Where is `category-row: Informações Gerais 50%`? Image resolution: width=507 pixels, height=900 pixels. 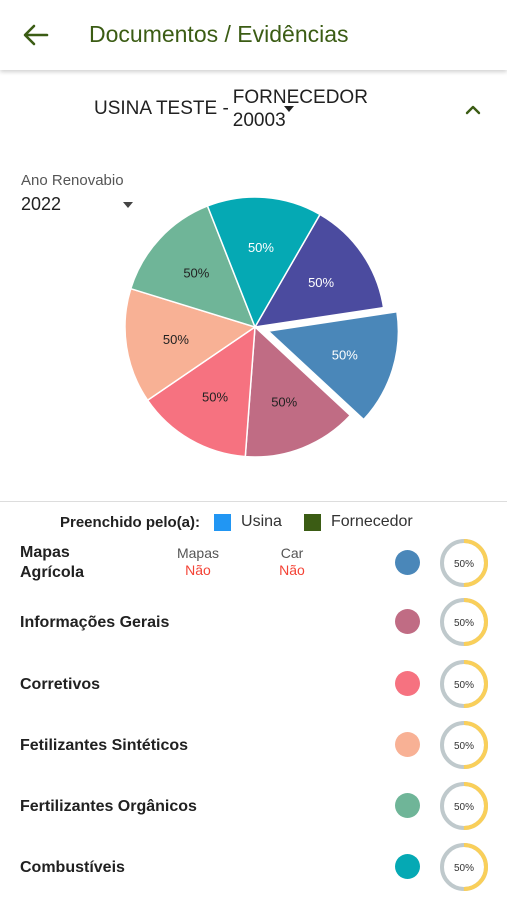 category-row: Informações Gerais 50% is located at coordinates (253, 622).